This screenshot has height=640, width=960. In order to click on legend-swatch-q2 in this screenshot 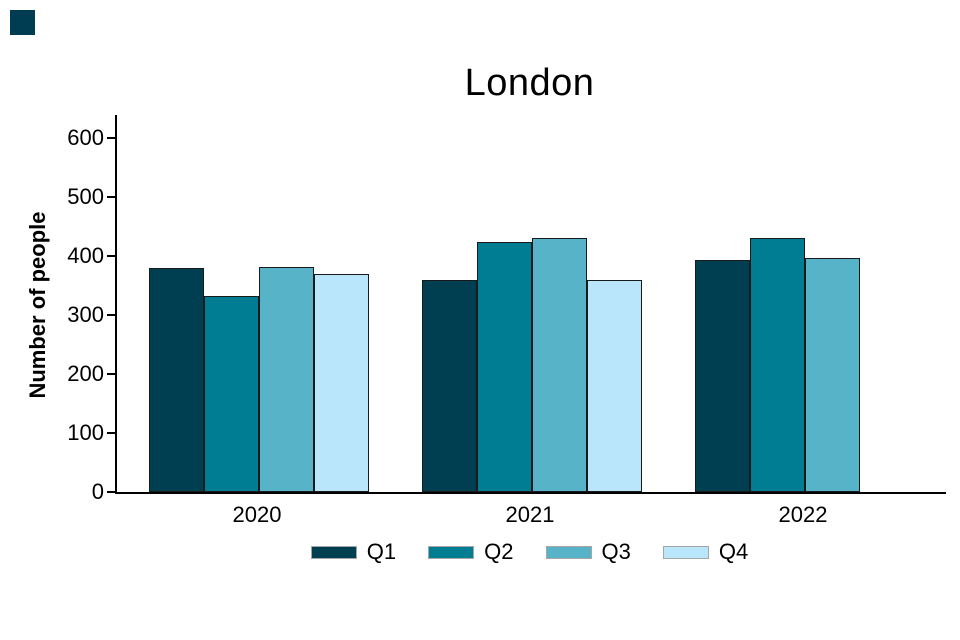, I will do `click(451, 552)`.